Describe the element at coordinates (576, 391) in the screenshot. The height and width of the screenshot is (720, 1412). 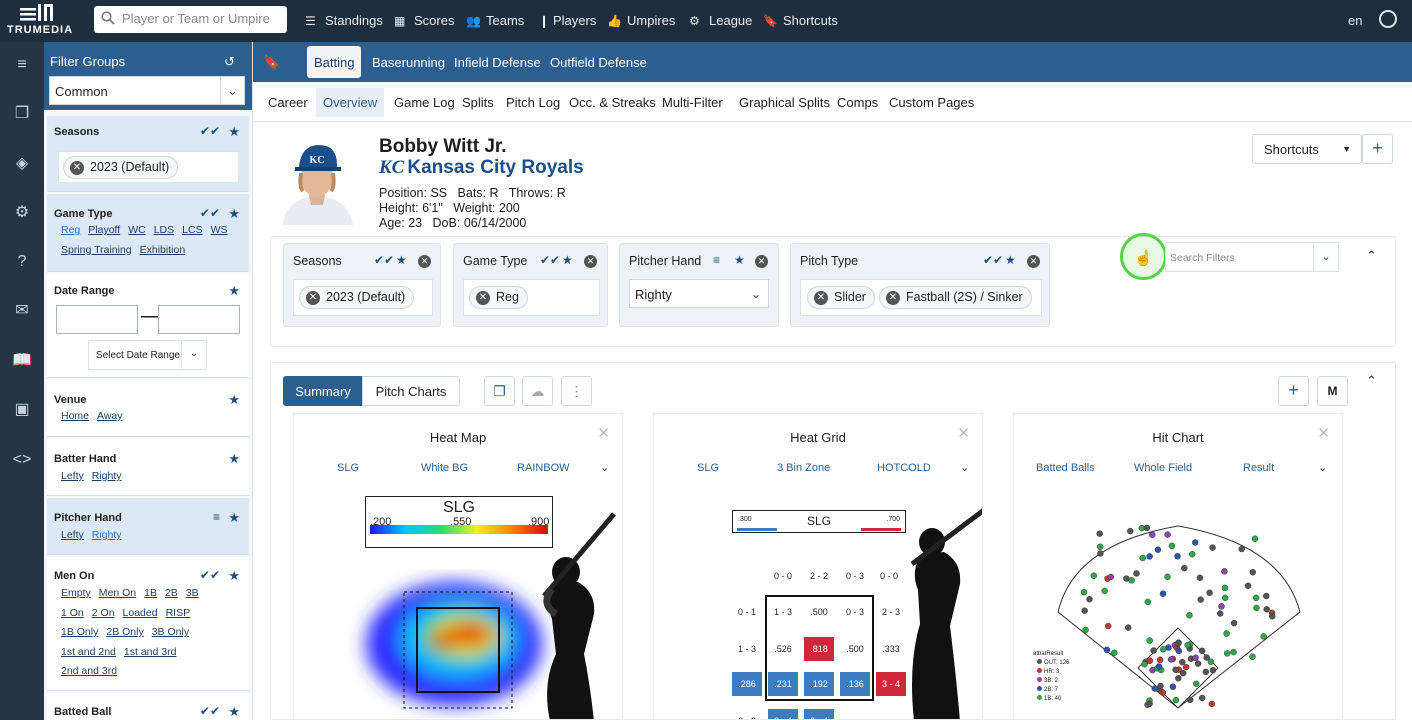
I see `more-vertical-icon: ⋮` at that location.